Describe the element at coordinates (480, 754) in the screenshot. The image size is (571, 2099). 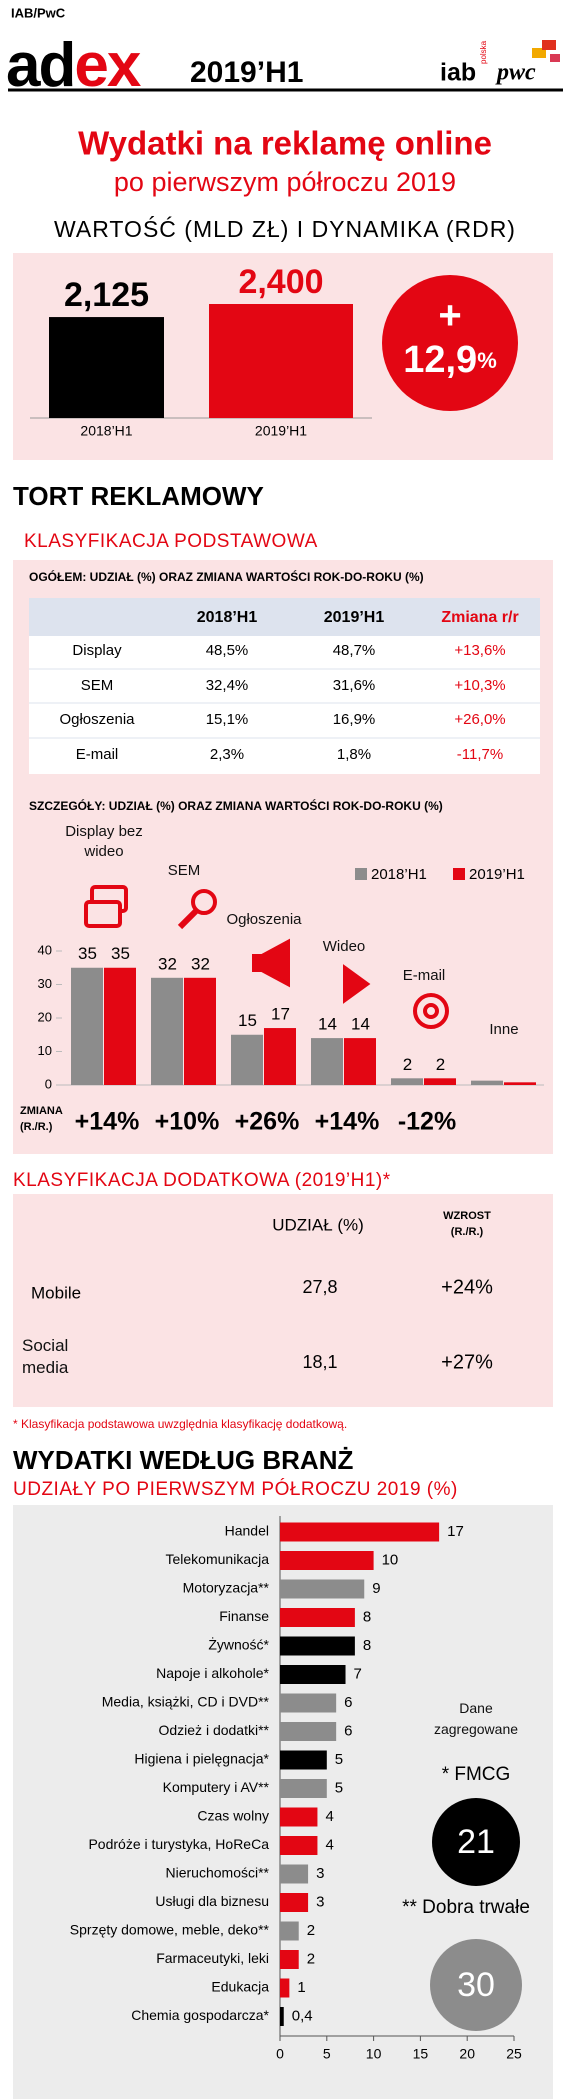
I see `table-cell: -11,7%` at that location.